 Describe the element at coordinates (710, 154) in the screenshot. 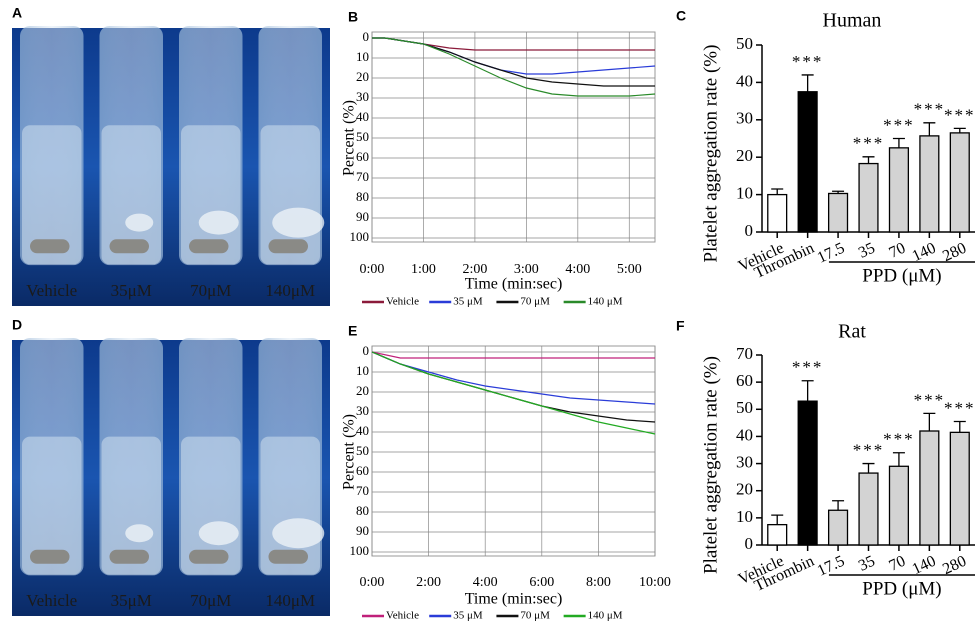

I see `y-axis-label: Platelet aggregation rate (%)` at that location.